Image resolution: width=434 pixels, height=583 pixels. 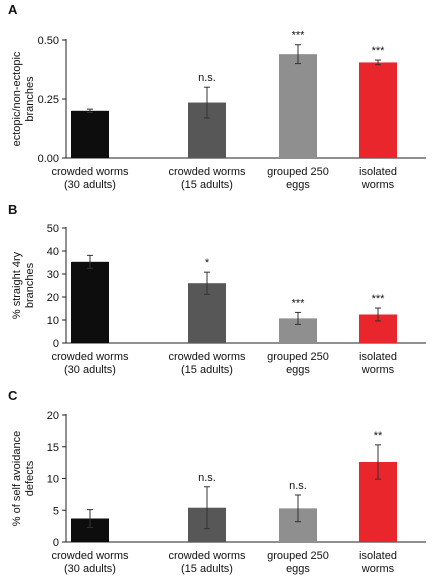 What do you see at coordinates (17, 98) in the screenshot?
I see `y-axis-title: ectopic/non-ectopic` at bounding box center [17, 98].